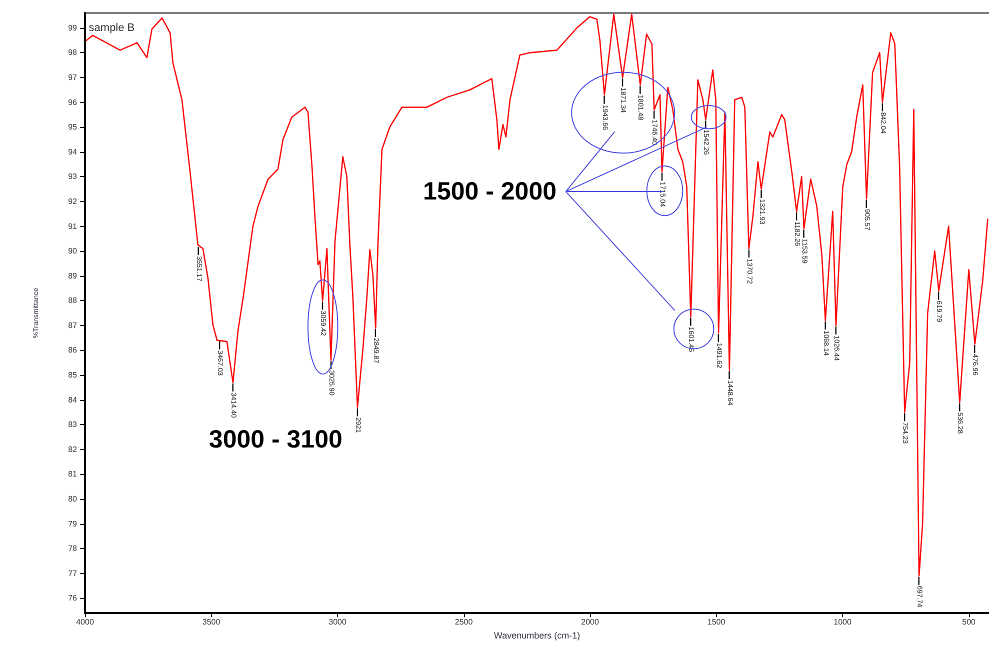  I want to click on x-tick-label: 3000, so click(337, 622).